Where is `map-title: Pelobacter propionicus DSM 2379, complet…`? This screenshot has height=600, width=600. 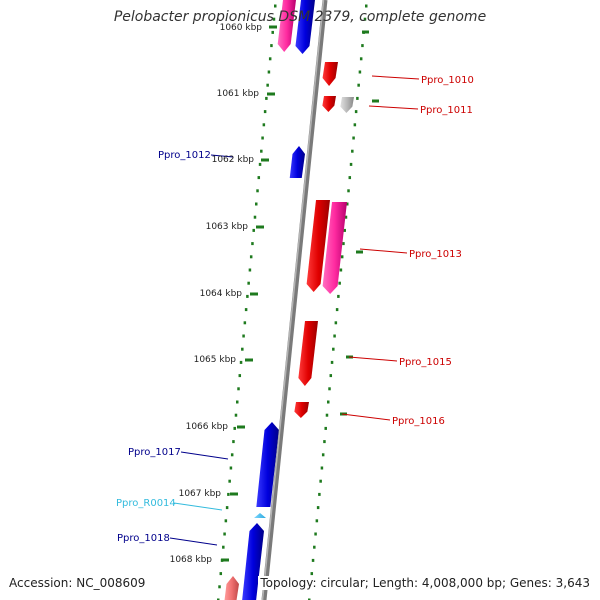 map-title: Pelobacter propionicus DSM 2379, complet… is located at coordinates (300, 17).